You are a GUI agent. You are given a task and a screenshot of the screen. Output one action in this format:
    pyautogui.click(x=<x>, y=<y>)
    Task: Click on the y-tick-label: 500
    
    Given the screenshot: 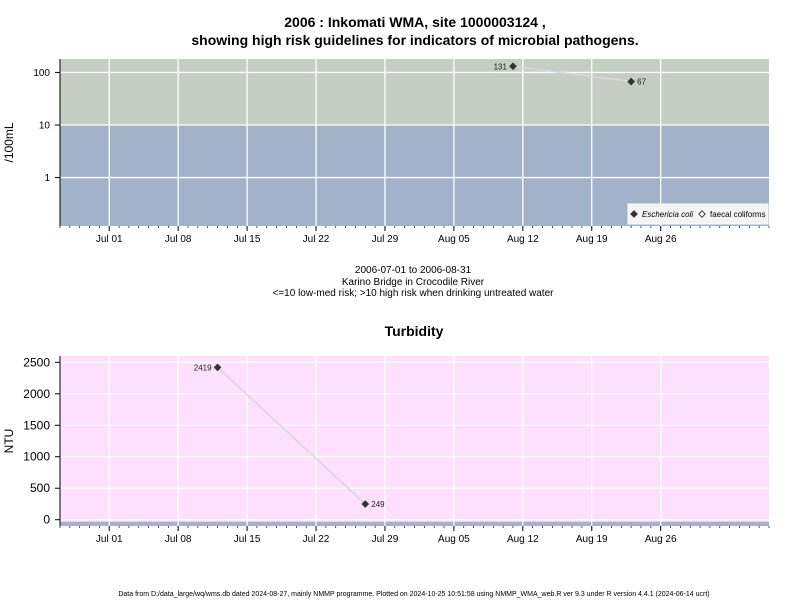 What is the action you would take?
    pyautogui.click(x=40, y=488)
    